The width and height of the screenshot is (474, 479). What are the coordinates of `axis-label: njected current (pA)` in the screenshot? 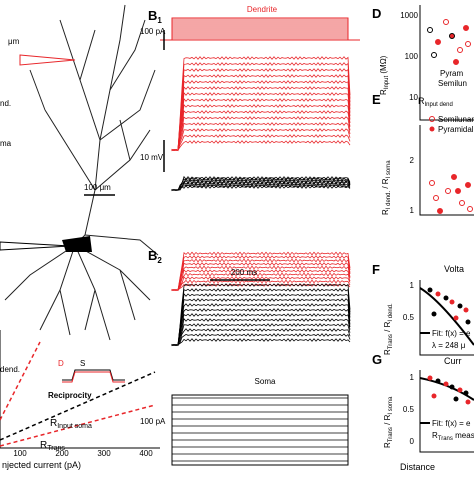 It's located at (41, 465).